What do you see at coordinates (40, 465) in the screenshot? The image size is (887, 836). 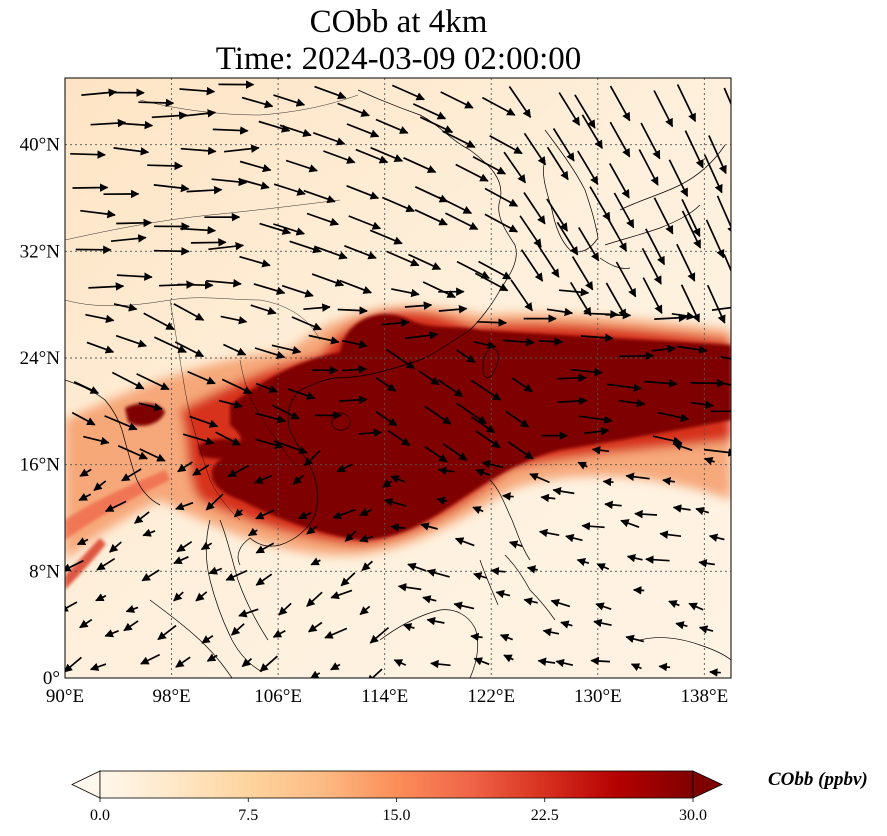 I see `lat-tick-label: 16°N` at bounding box center [40, 465].